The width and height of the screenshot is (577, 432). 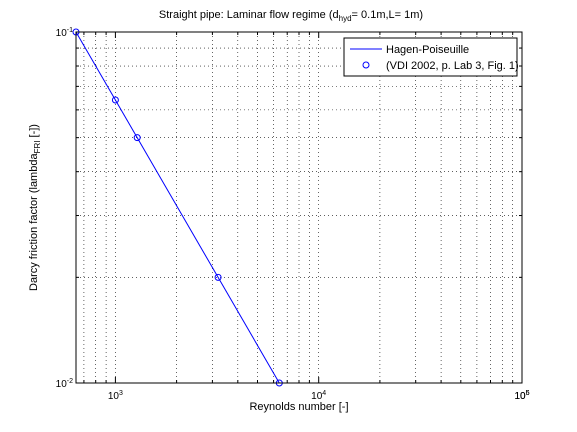 I want to click on legend-label-hagen-poiseuille: Hagen-Poiseuille, so click(x=427, y=50).